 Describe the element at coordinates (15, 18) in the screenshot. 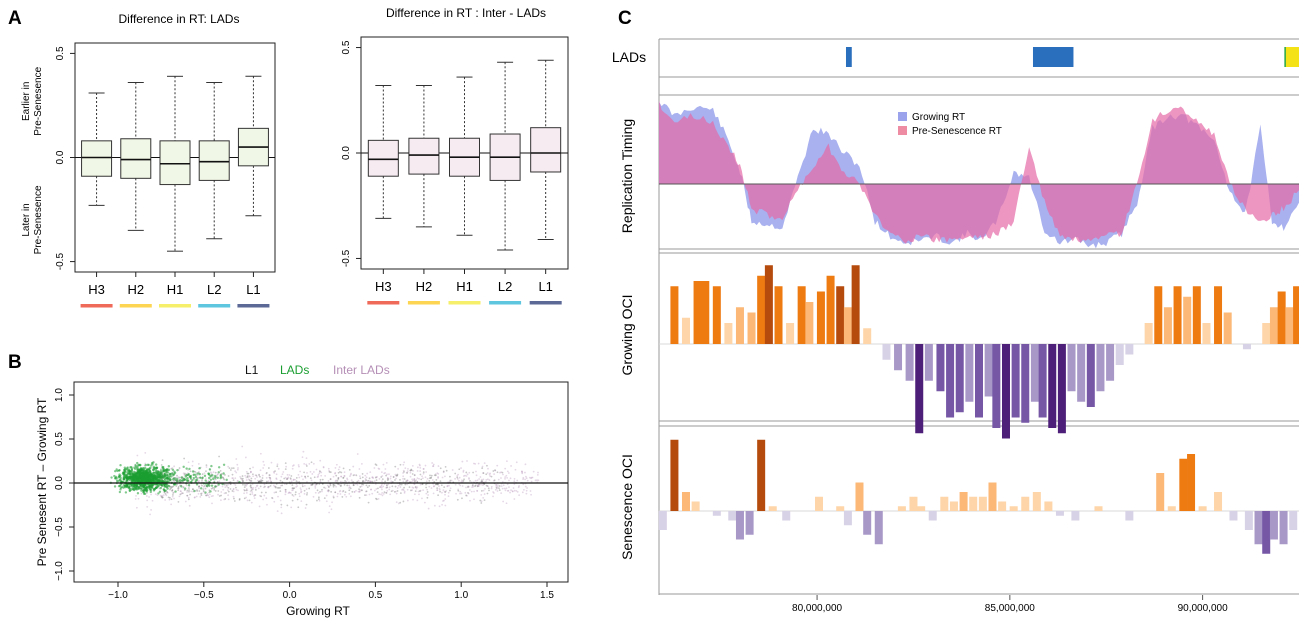

I see `panel-label-a: A` at that location.